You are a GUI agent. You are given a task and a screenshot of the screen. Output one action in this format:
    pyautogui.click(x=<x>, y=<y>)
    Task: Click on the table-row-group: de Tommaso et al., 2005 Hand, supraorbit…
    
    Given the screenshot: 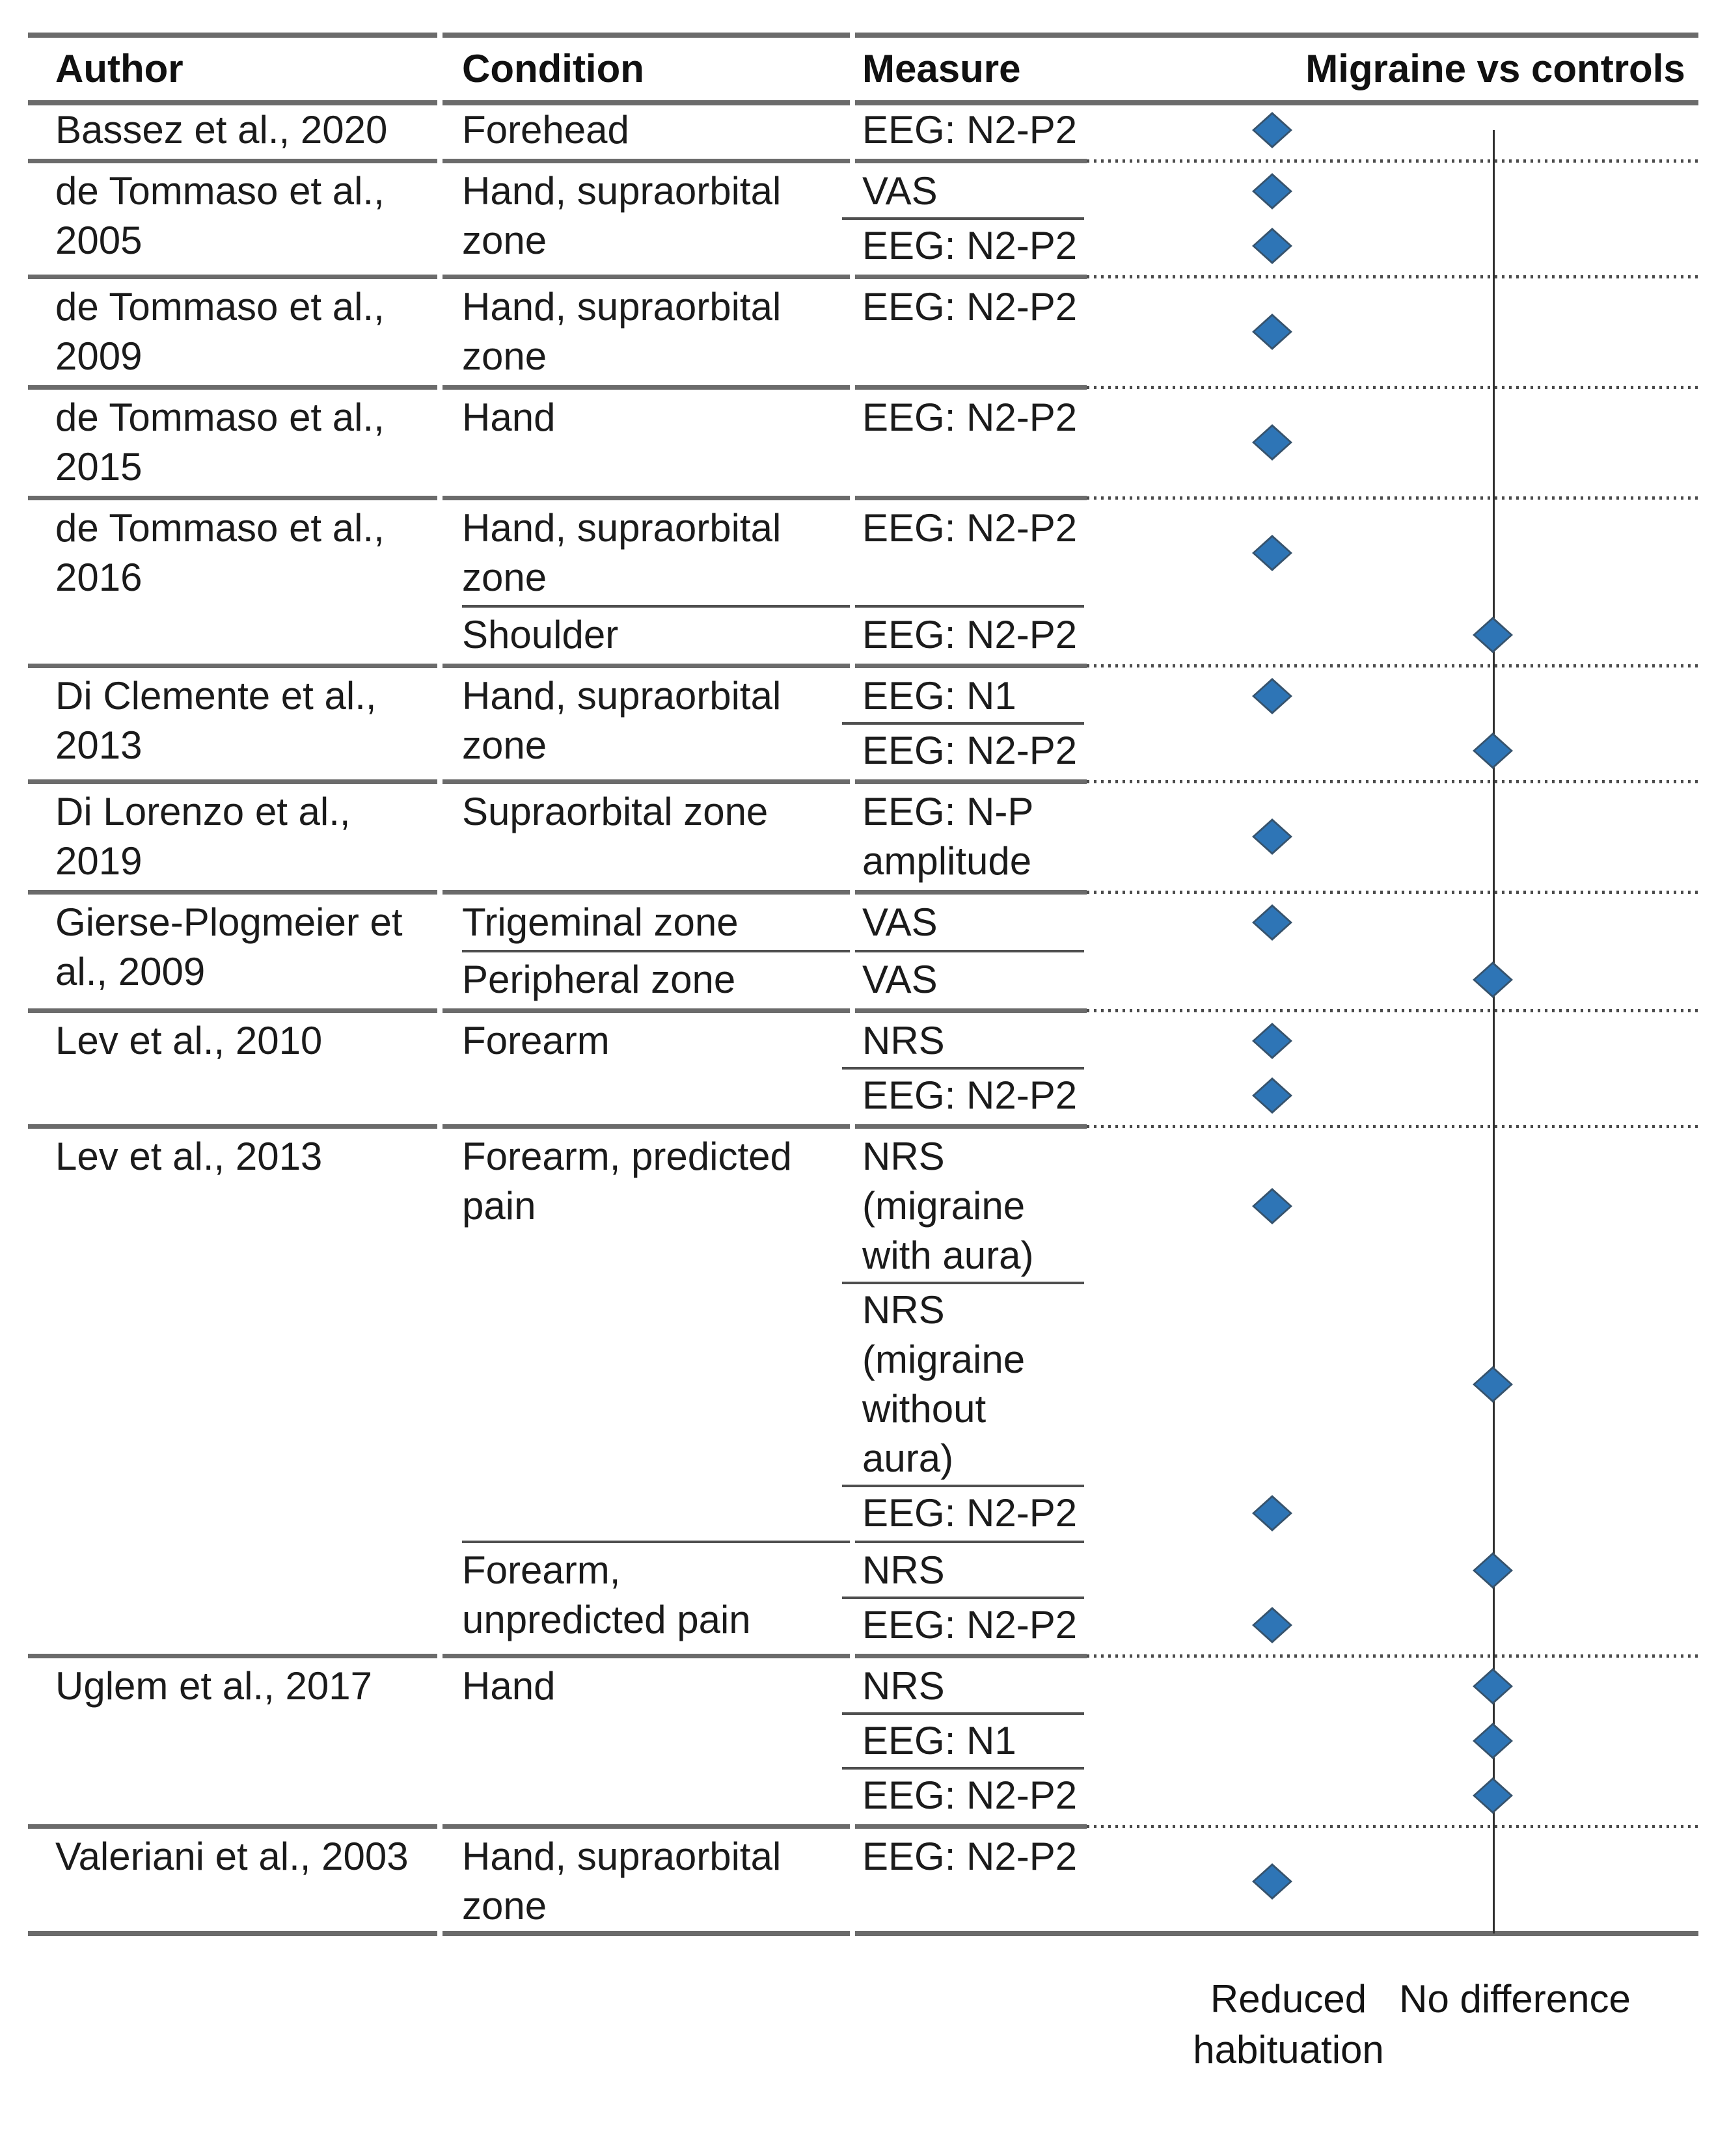 What is the action you would take?
    pyautogui.click(x=863, y=219)
    